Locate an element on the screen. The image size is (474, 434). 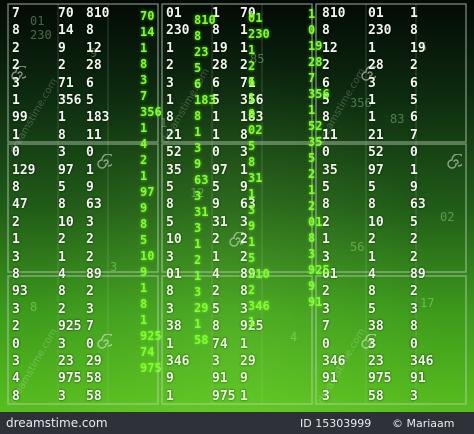
digit-cell: 356 is located at coordinates (70, 100).